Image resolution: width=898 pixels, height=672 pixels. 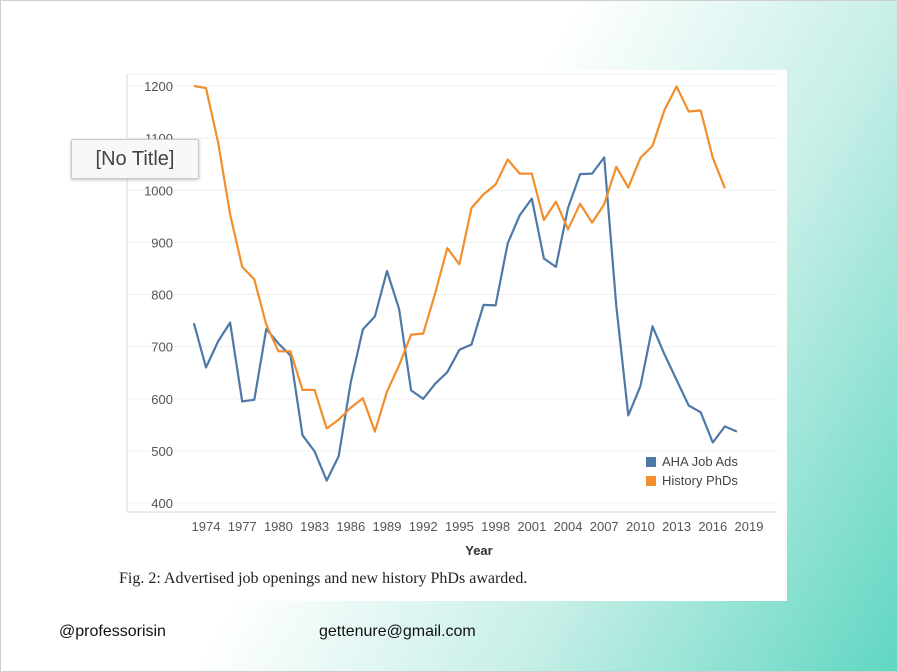 What do you see at coordinates (278, 526) in the screenshot?
I see `x-tick-label: 1980` at bounding box center [278, 526].